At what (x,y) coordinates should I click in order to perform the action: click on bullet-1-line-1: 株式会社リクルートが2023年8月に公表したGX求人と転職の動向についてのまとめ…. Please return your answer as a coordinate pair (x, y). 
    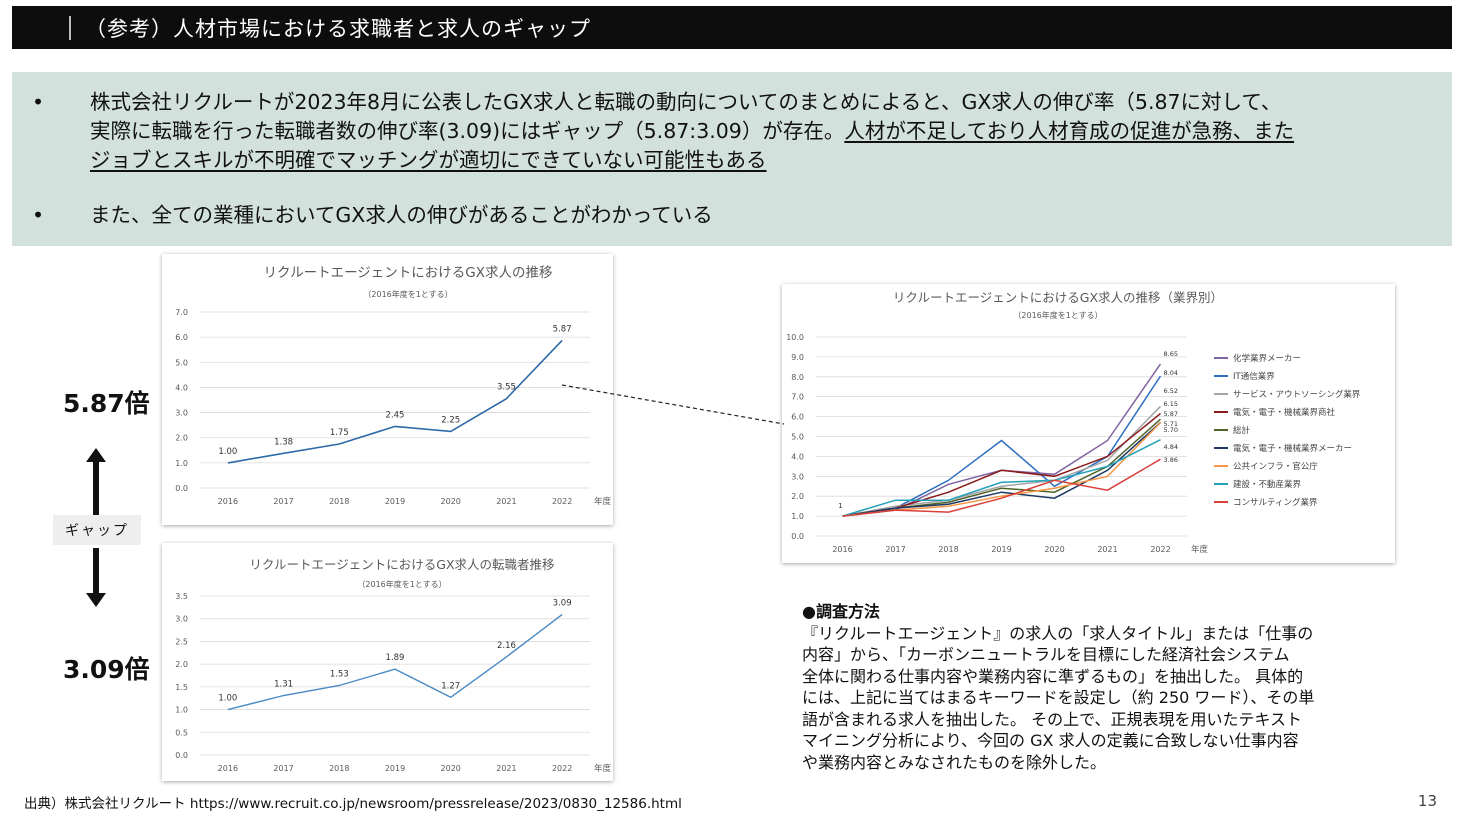
    Looking at the image, I should click on (686, 102).